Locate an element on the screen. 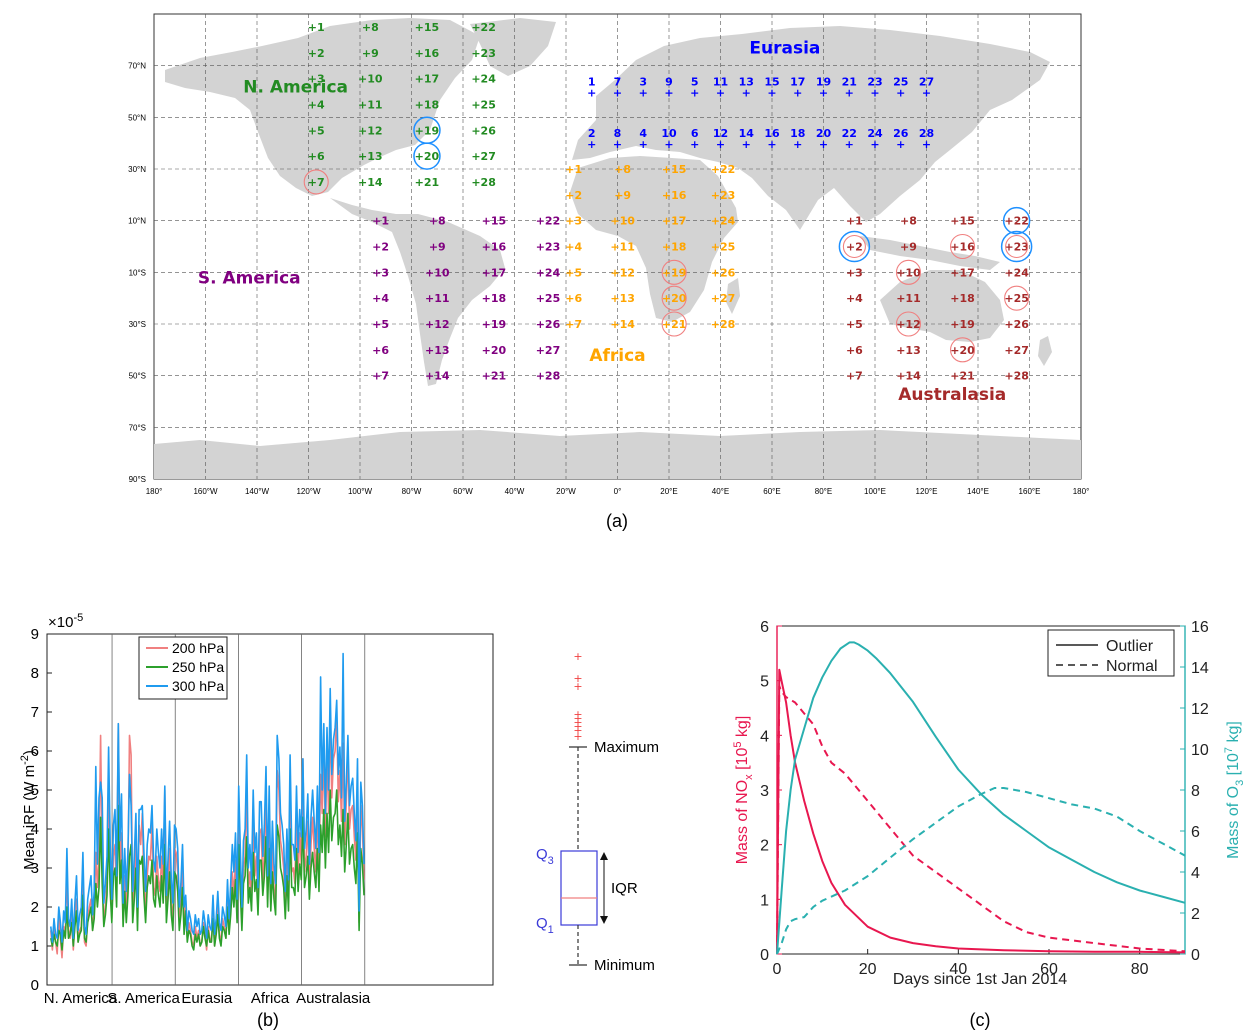  panel-c-left-tick-label: 6 is located at coordinates (764, 627).